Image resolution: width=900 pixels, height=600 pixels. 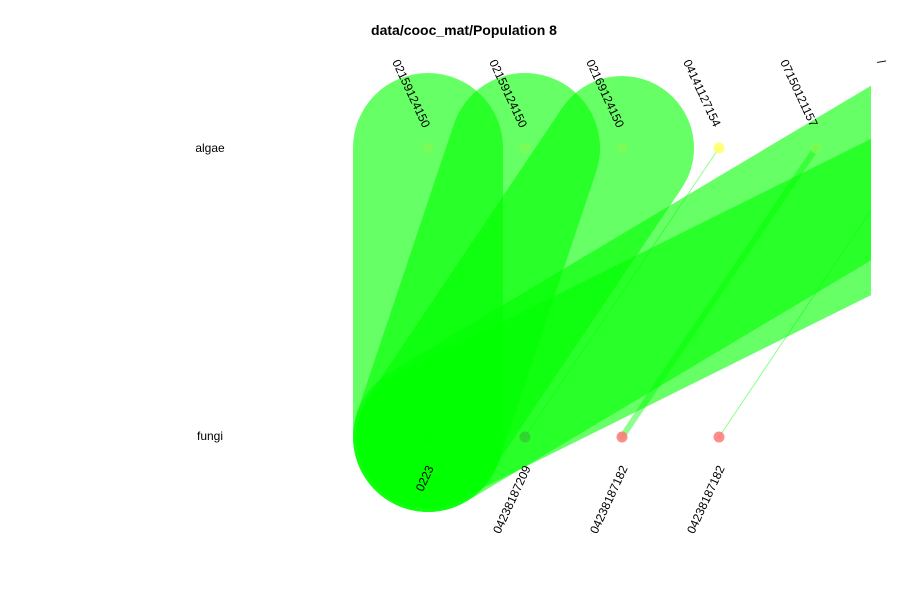 I want to click on top-node-t0, so click(x=428, y=148).